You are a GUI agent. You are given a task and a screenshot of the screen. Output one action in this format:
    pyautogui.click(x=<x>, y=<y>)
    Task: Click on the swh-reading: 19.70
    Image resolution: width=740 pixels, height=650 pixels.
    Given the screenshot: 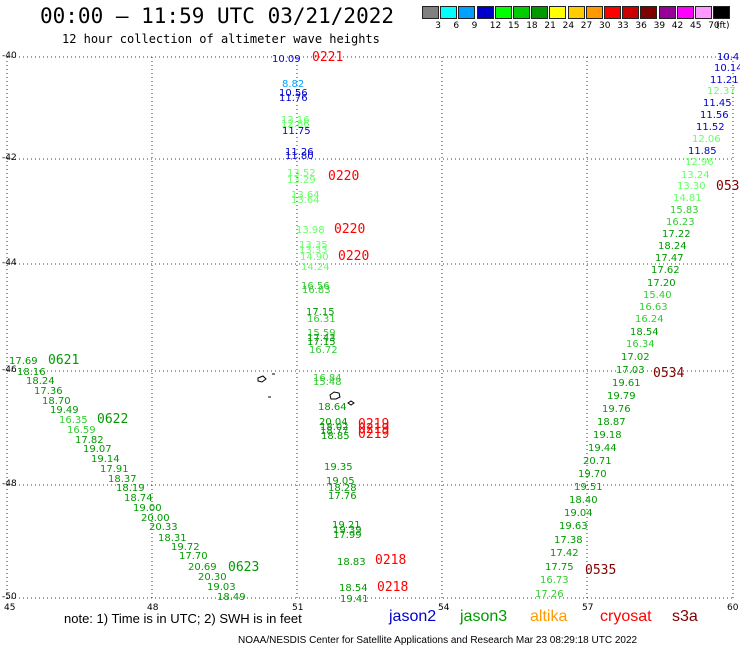 What is the action you would take?
    pyautogui.click(x=592, y=474)
    